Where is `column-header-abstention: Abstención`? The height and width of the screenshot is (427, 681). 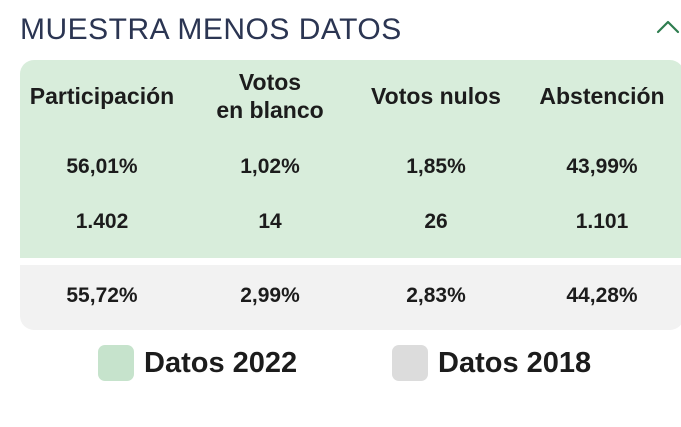 column-header-abstention: Abstención is located at coordinates (602, 96).